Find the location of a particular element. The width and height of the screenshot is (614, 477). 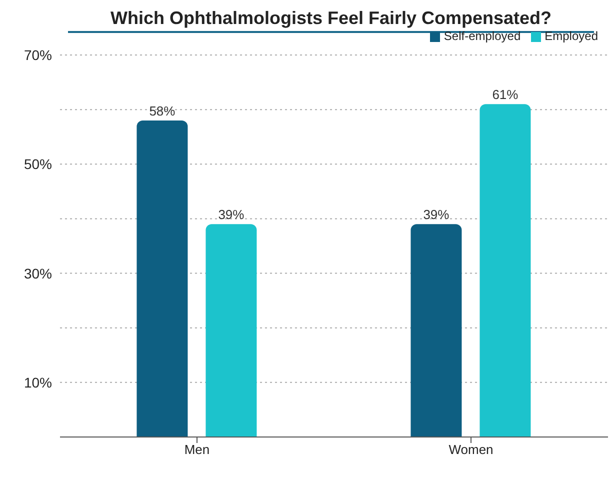

legend-label: Employed is located at coordinates (571, 36).